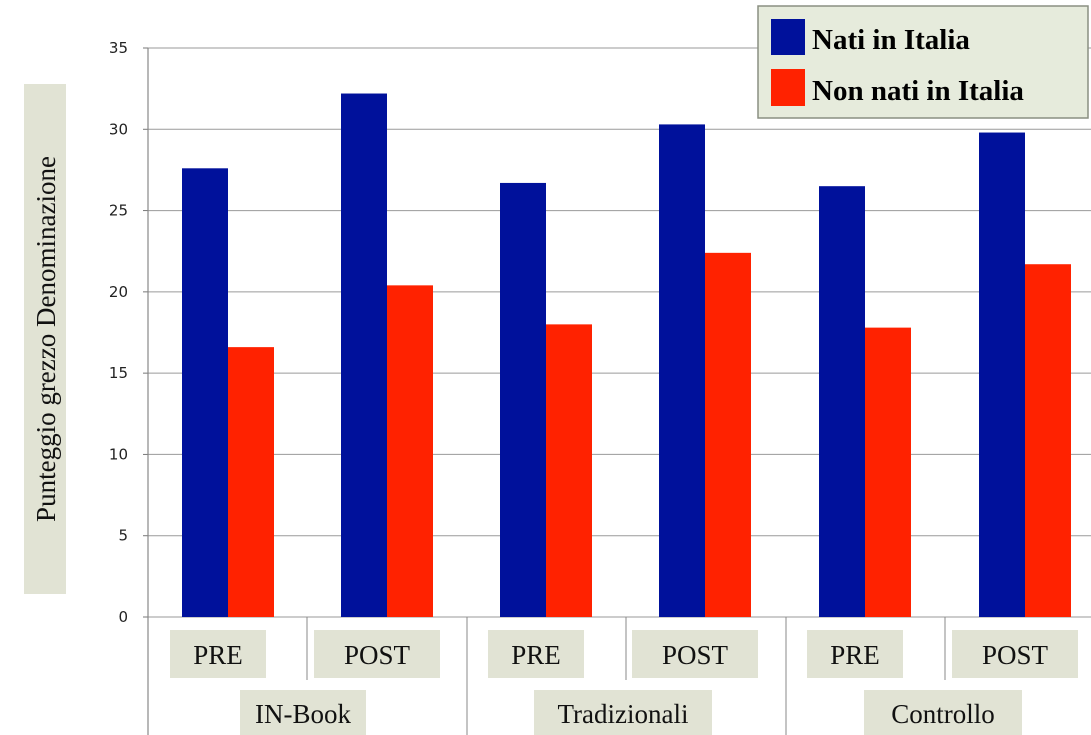  I want to click on category-label-5: POST, so click(1015, 655).